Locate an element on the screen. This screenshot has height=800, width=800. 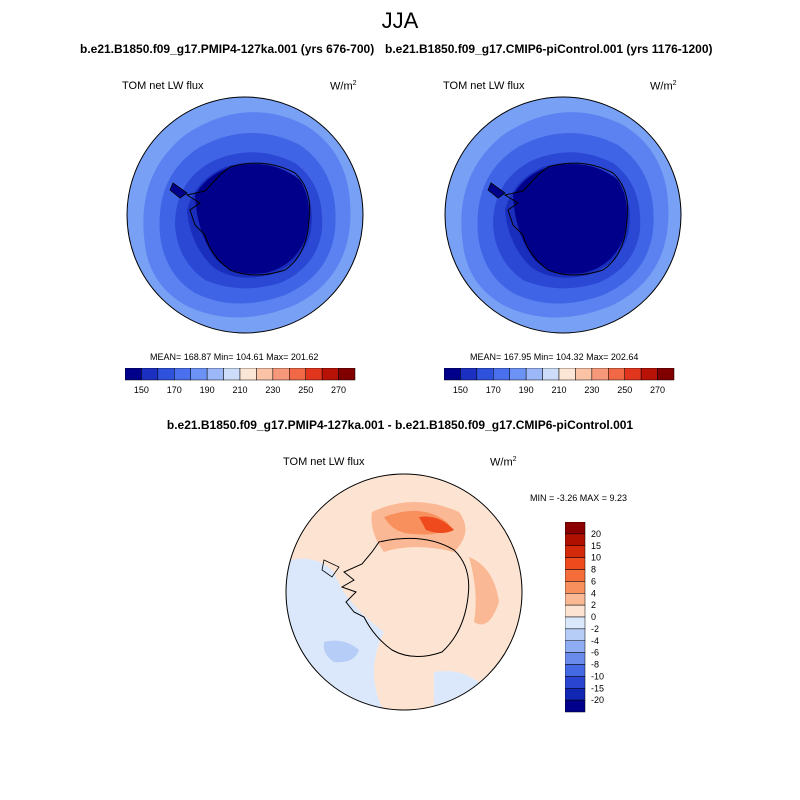
colorbar-tick-label: 6 is located at coordinates (593, 581).